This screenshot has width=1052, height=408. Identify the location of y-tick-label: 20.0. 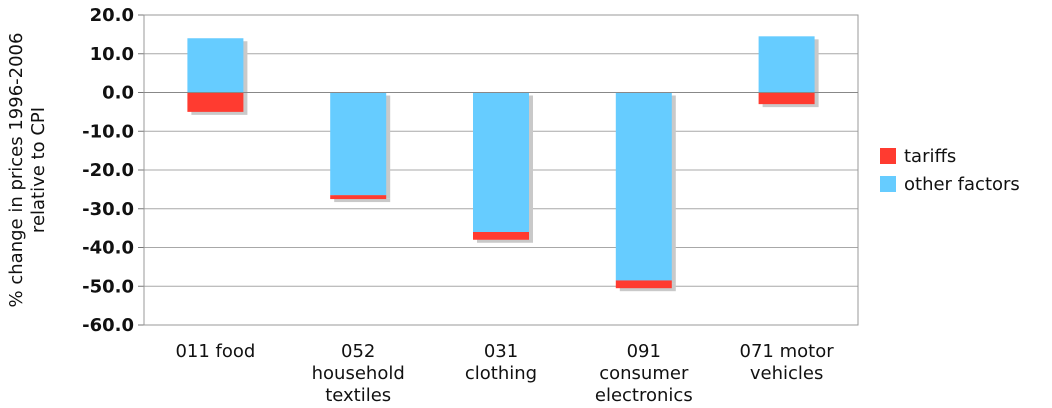
(112, 15).